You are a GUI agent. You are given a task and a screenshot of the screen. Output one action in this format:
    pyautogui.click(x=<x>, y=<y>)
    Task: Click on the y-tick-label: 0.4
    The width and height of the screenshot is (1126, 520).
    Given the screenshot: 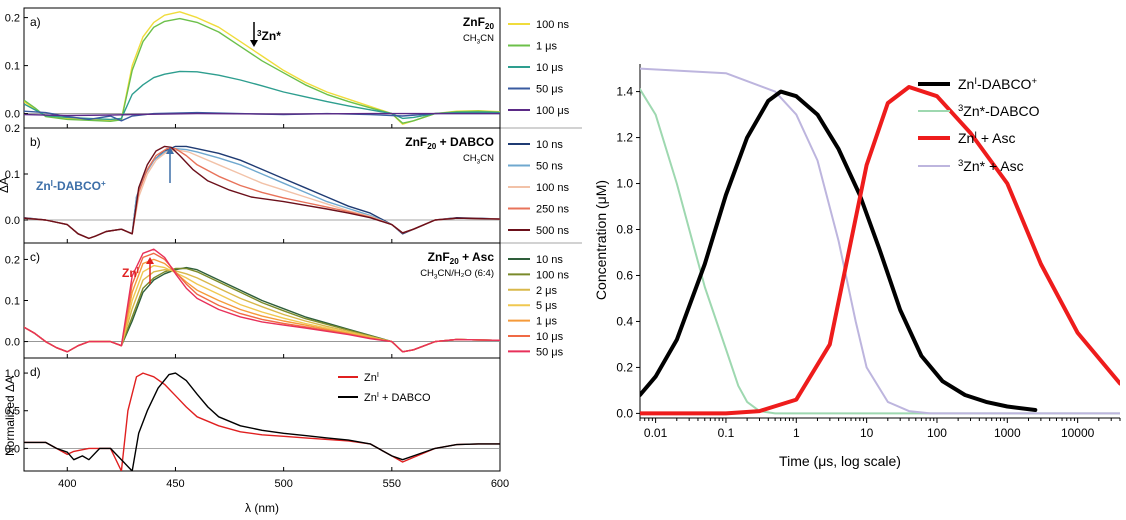 What is the action you would take?
    pyautogui.click(x=624, y=321)
    